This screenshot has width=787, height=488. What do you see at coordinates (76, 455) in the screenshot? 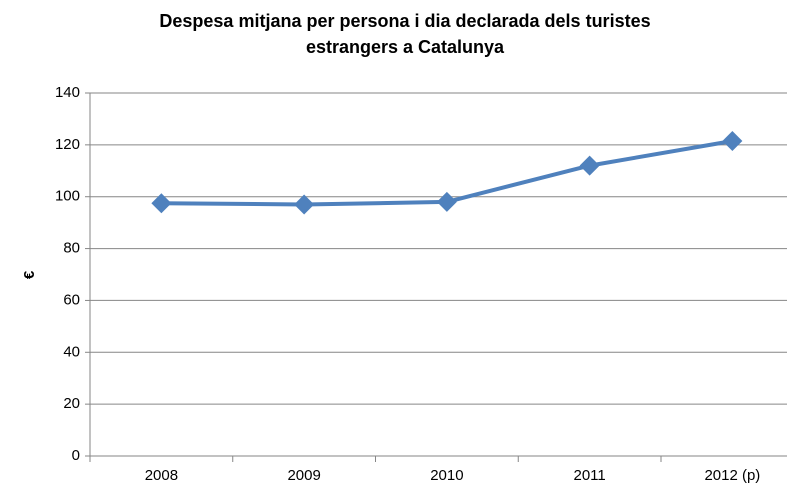
I see `y-tick-label: 0` at bounding box center [76, 455].